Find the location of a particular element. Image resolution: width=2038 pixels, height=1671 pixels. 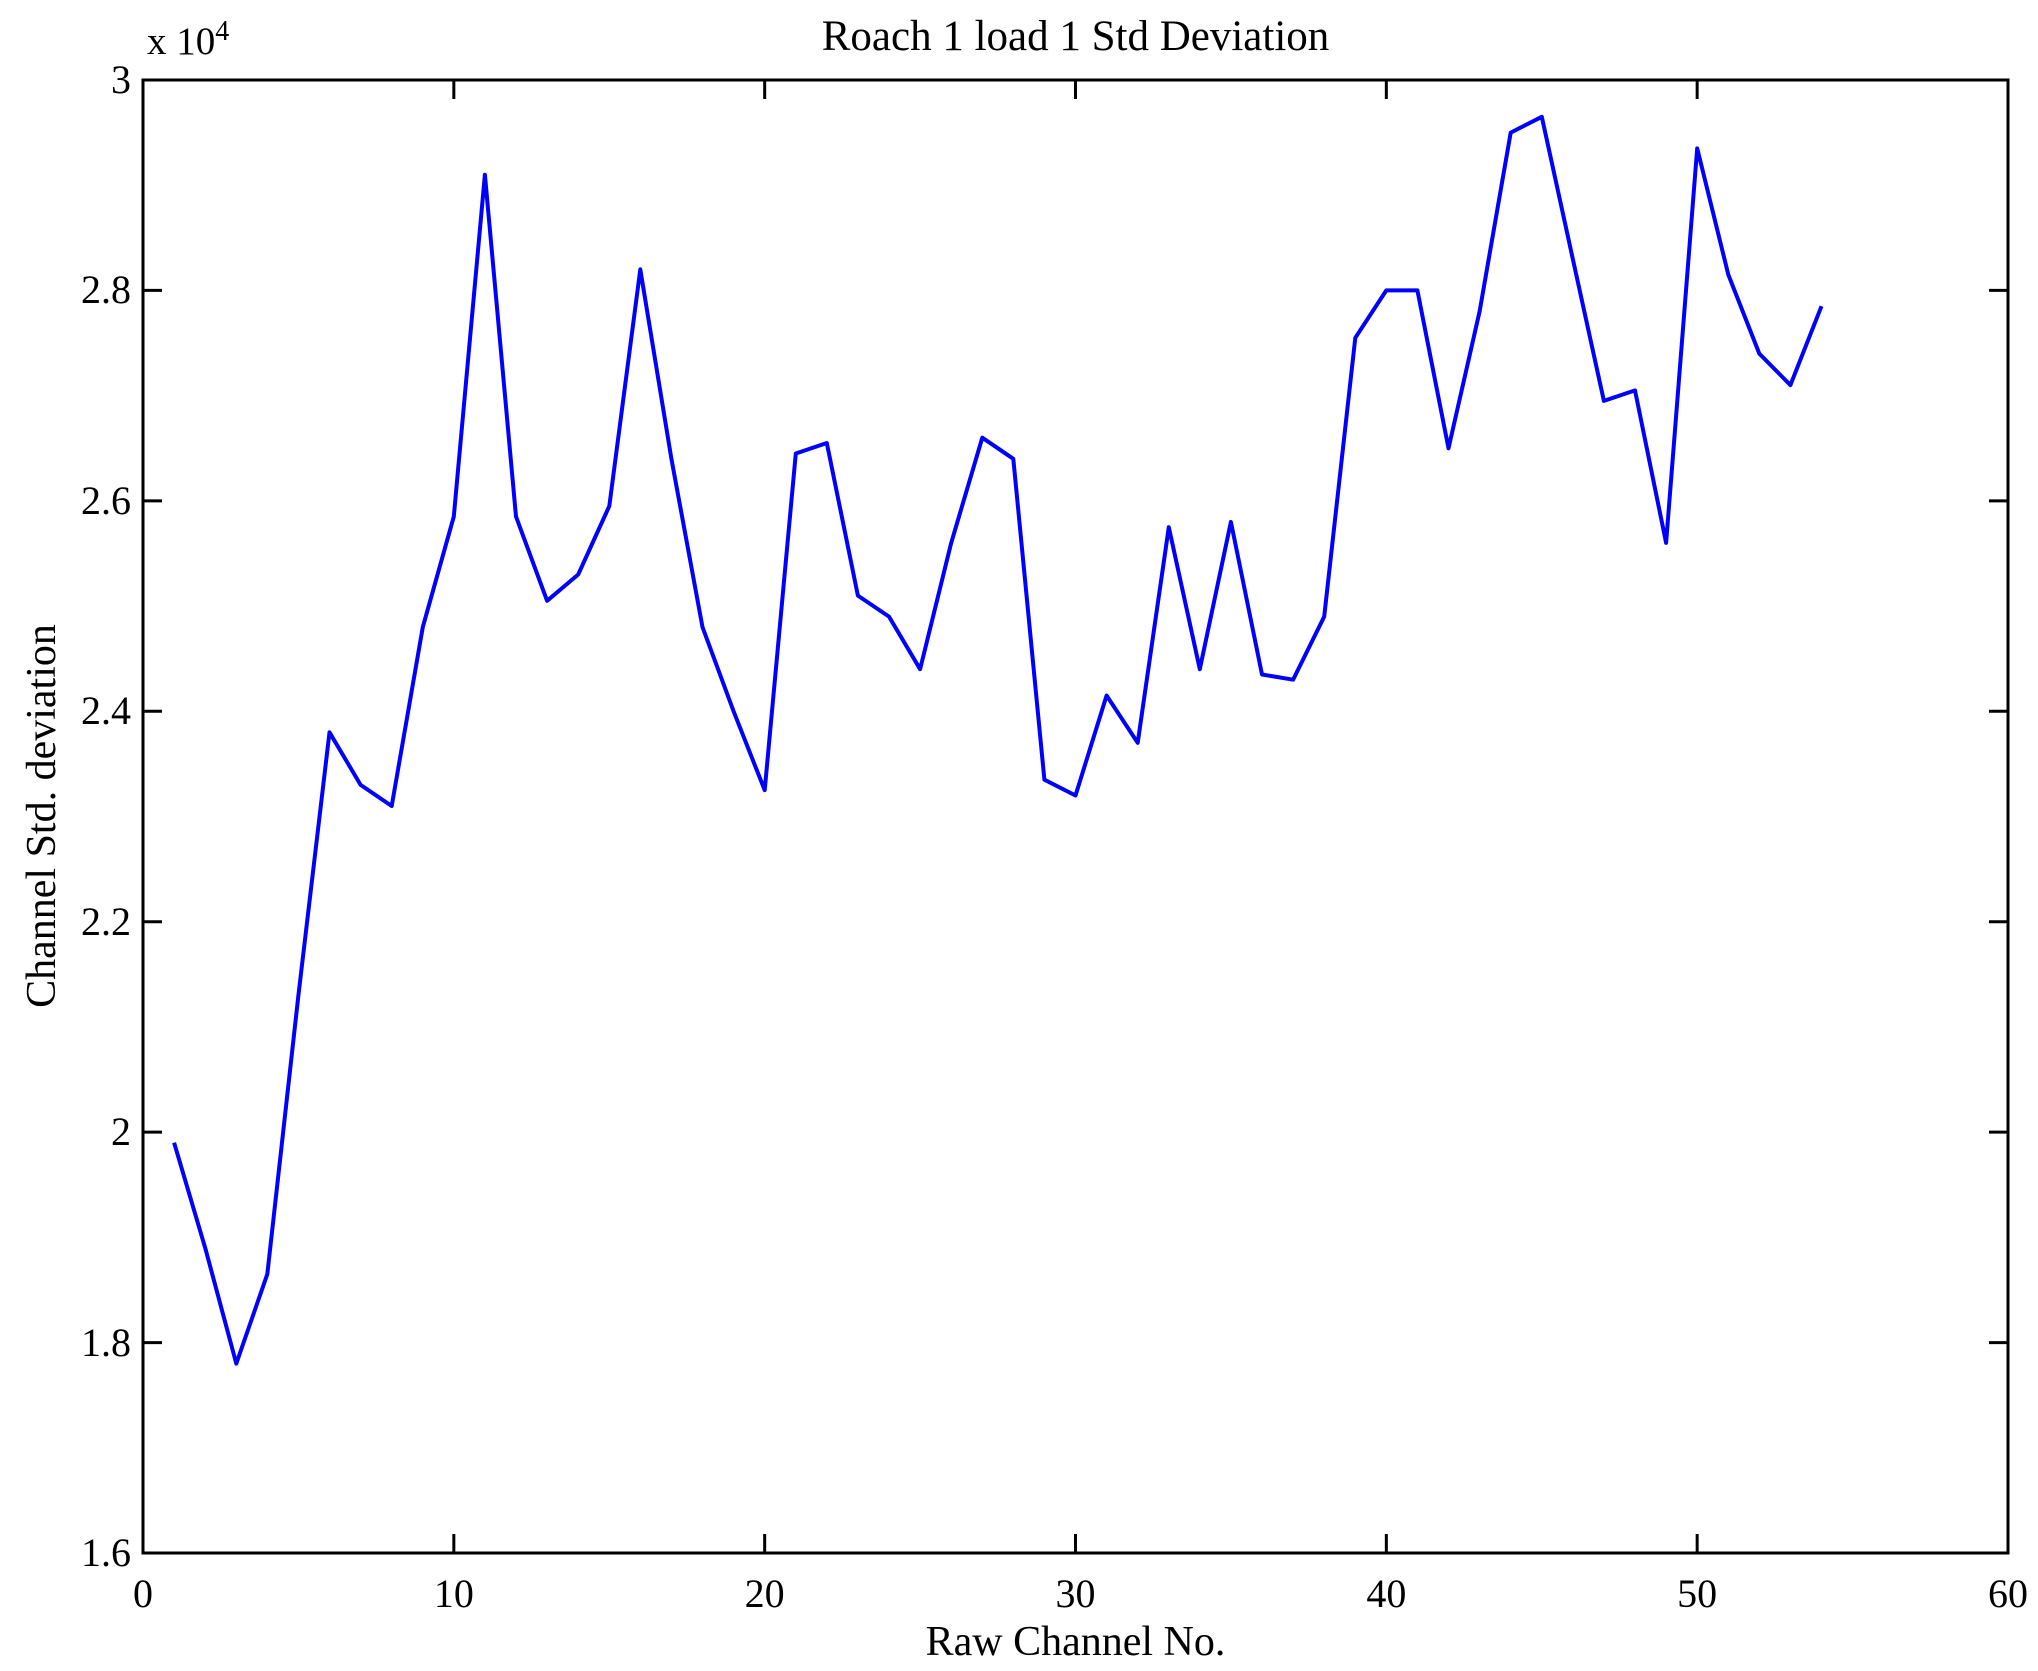

y-axis-multiplier-exponent: 4 is located at coordinates (222, 31).